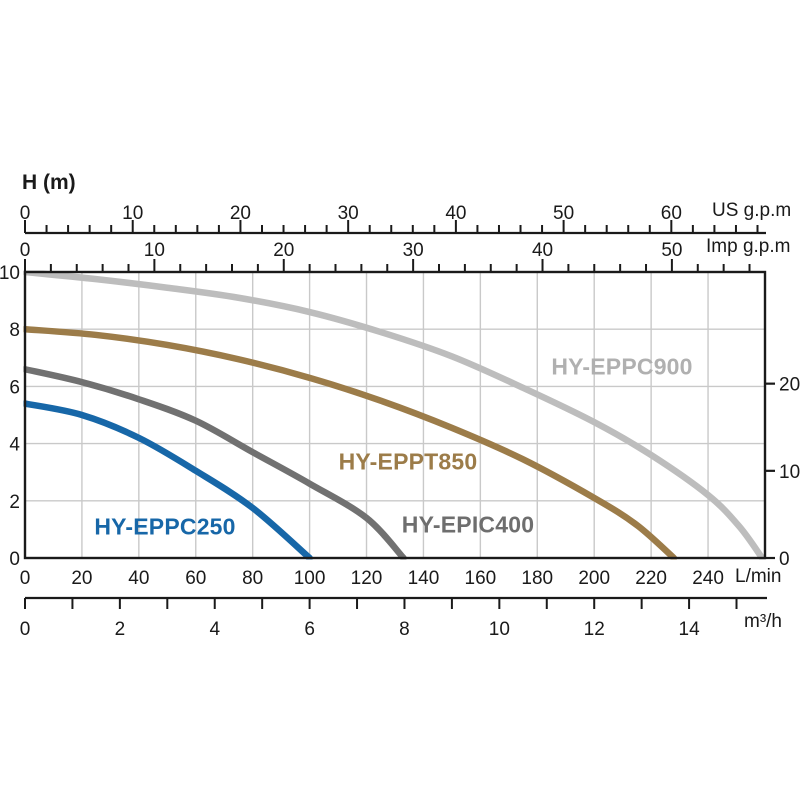  I want to click on head-m-axis: 10 8 6 4 2 0, so click(10, 416).